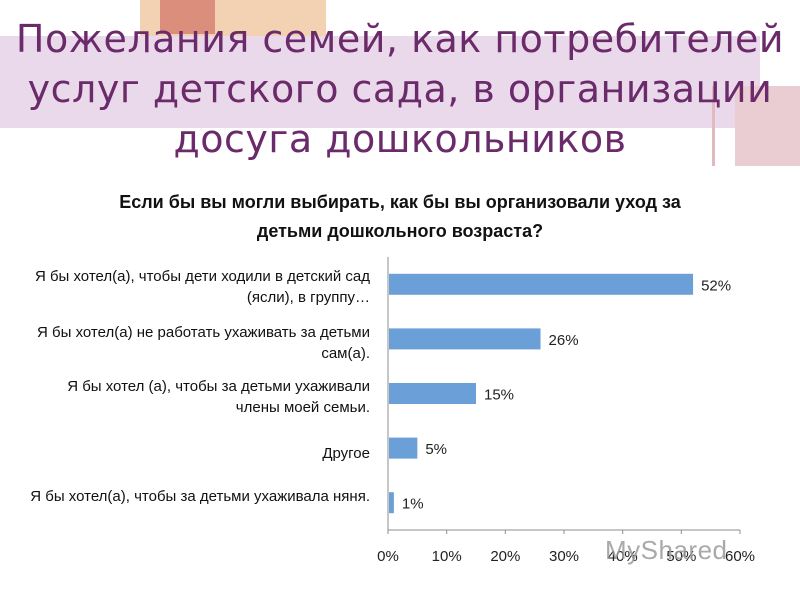 The width and height of the screenshot is (800, 600). What do you see at coordinates (505, 556) in the screenshot?
I see `x-tick-label-2: 20%` at bounding box center [505, 556].